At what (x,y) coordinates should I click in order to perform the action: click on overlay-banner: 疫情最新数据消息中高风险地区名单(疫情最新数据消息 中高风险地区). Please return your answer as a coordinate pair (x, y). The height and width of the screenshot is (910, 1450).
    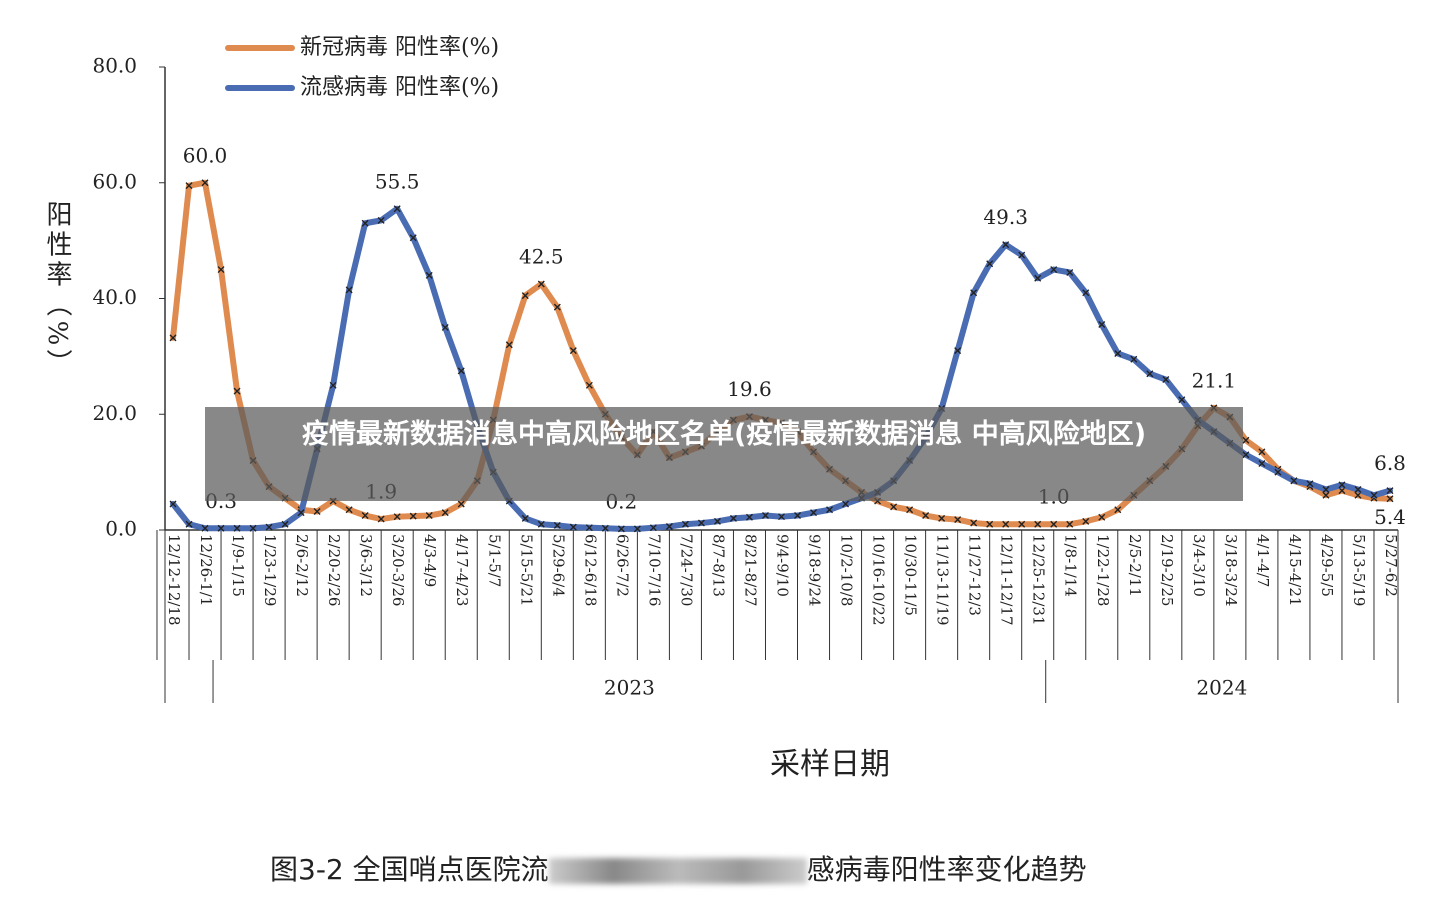
    Looking at the image, I should click on (724, 454).